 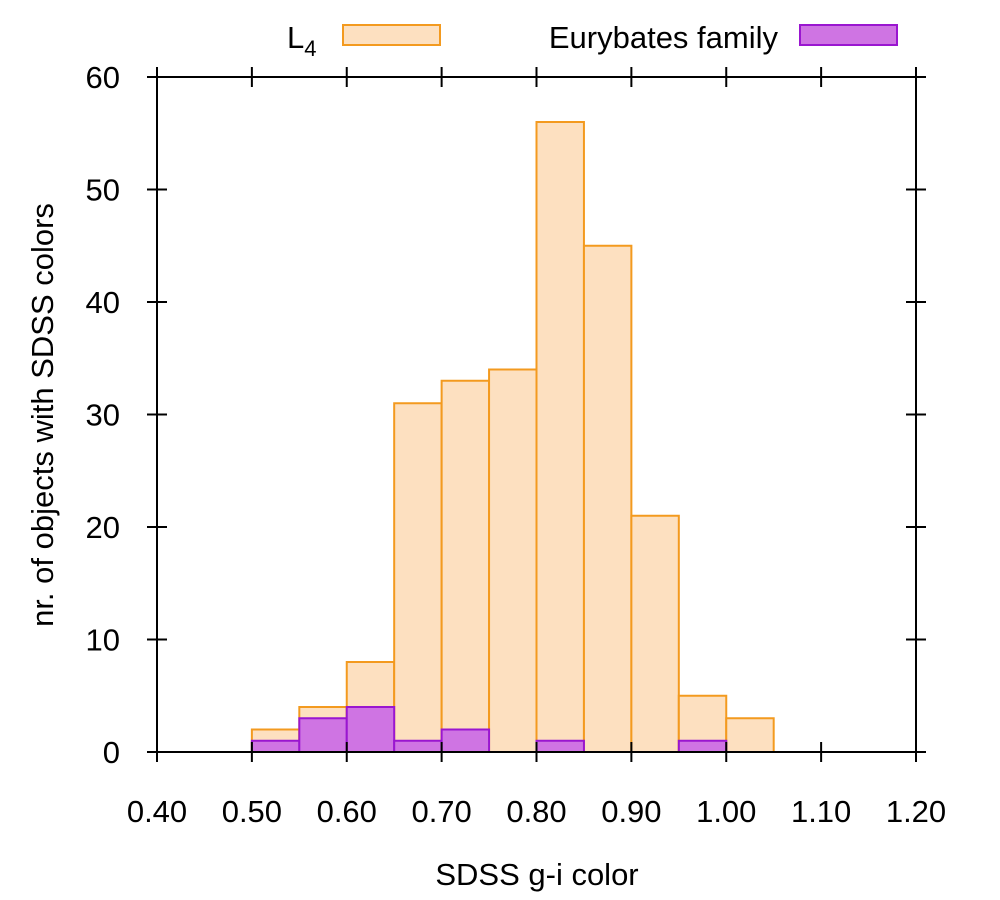 I want to click on bar-series0-bin-0.90, so click(x=655, y=633).